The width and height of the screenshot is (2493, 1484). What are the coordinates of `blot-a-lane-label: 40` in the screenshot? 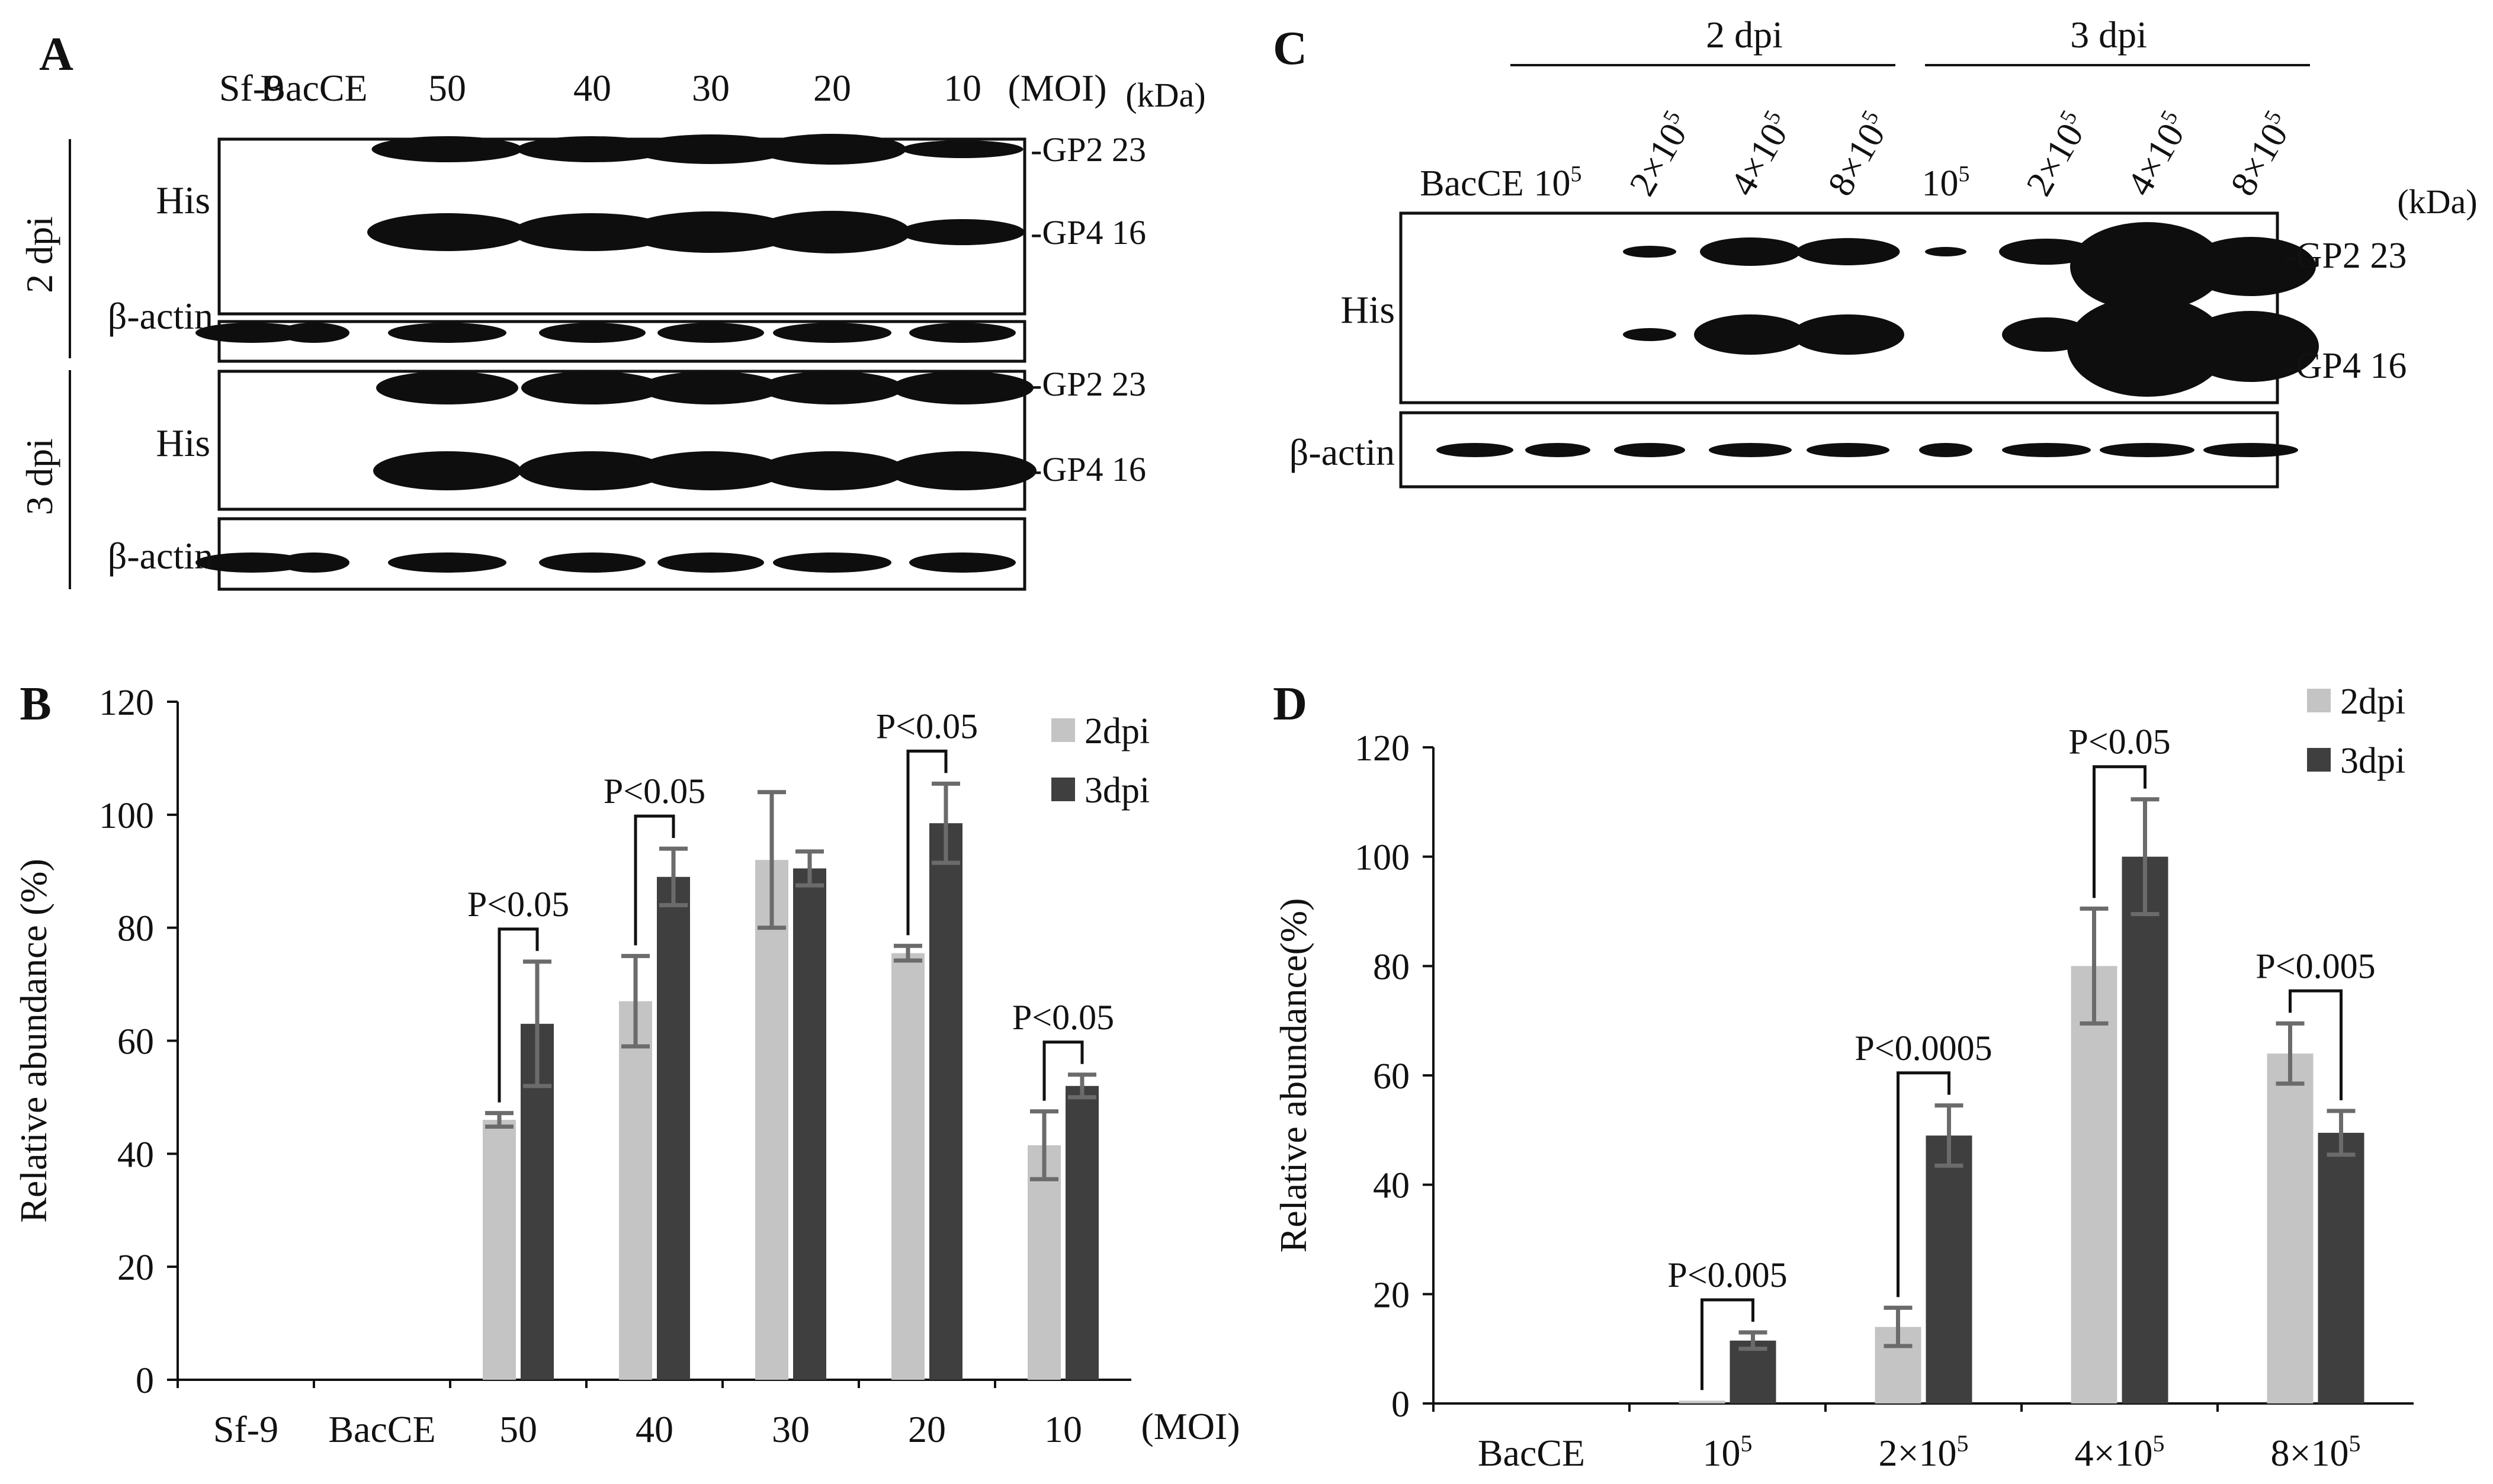 It's located at (592, 88).